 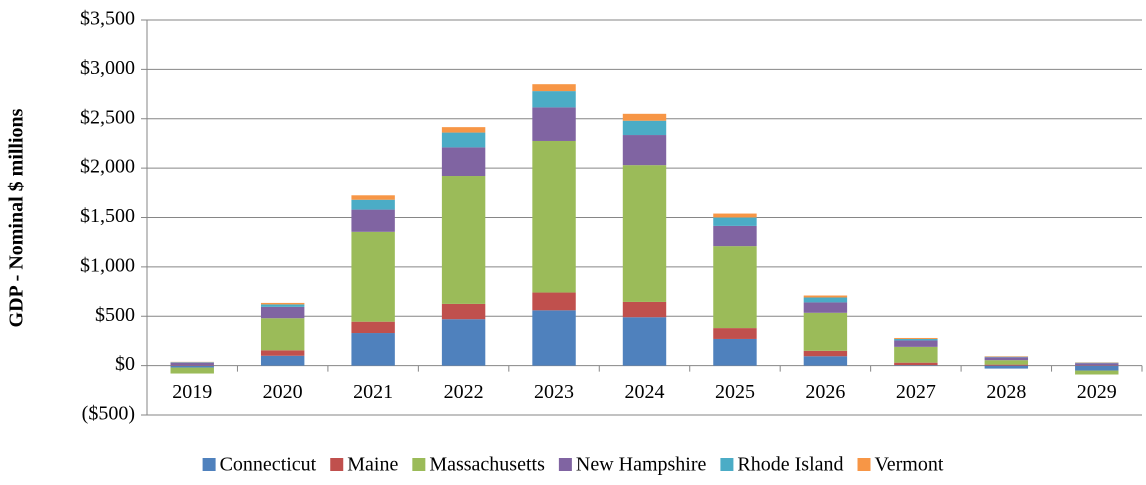 I want to click on x-tick-label: 2025, so click(x=735, y=392).